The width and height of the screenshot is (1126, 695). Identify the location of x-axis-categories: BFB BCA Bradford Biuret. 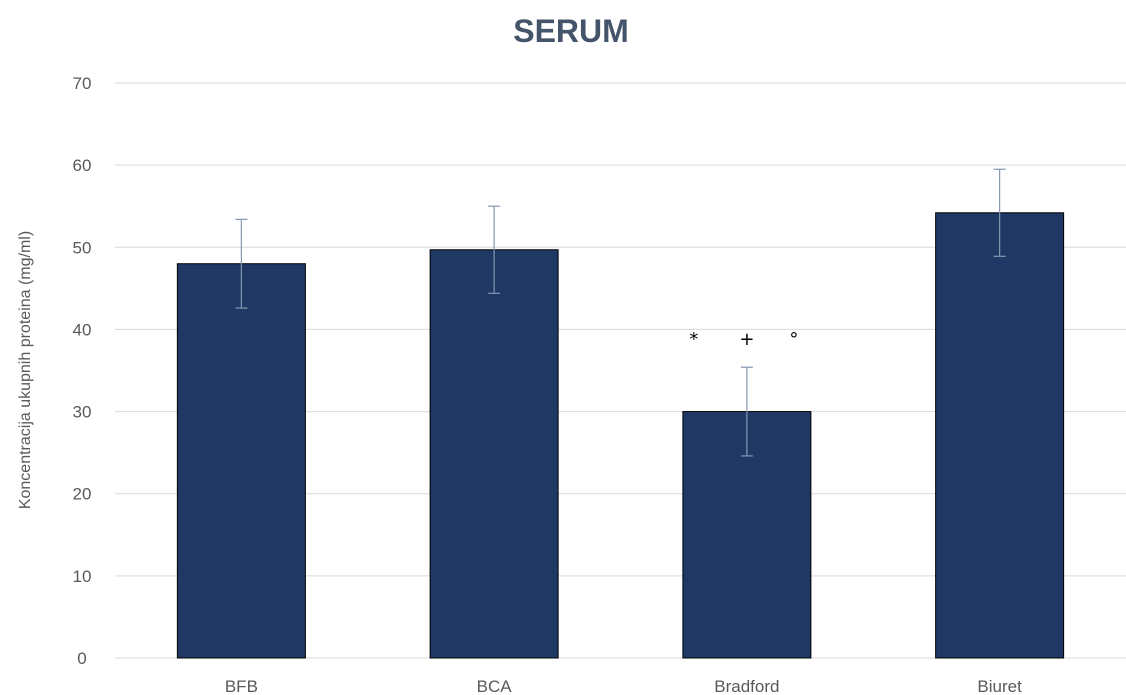
(623, 686).